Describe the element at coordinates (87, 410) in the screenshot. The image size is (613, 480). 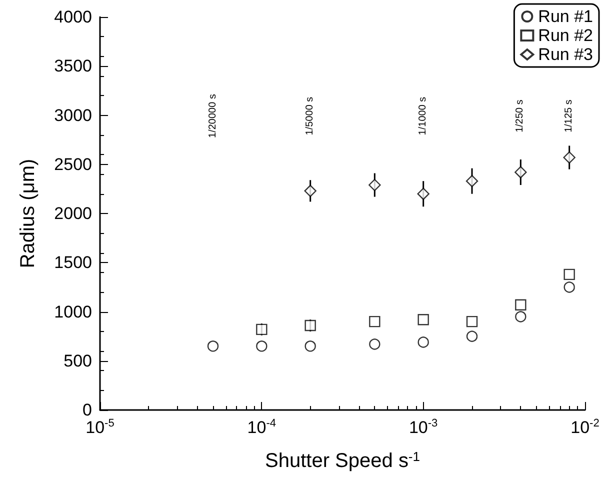
I see `y-tick-label: 0` at that location.